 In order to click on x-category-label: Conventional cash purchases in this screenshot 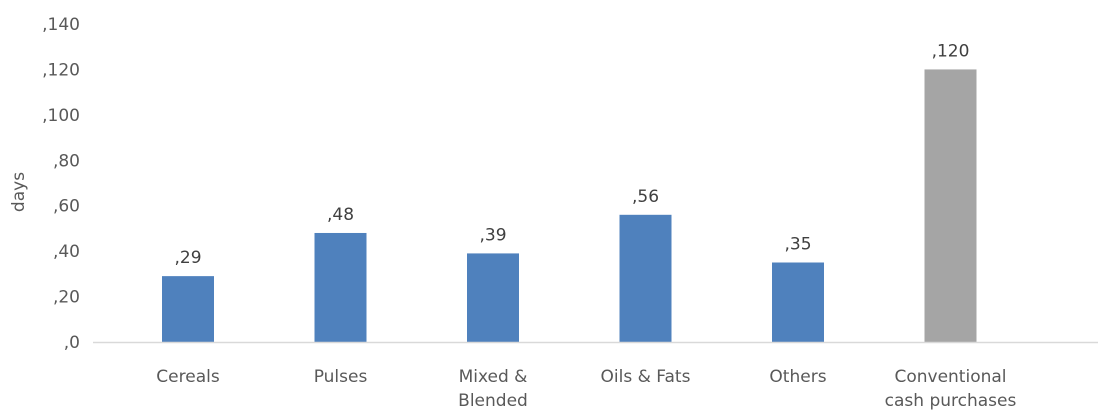, I will do `click(951, 389)`.